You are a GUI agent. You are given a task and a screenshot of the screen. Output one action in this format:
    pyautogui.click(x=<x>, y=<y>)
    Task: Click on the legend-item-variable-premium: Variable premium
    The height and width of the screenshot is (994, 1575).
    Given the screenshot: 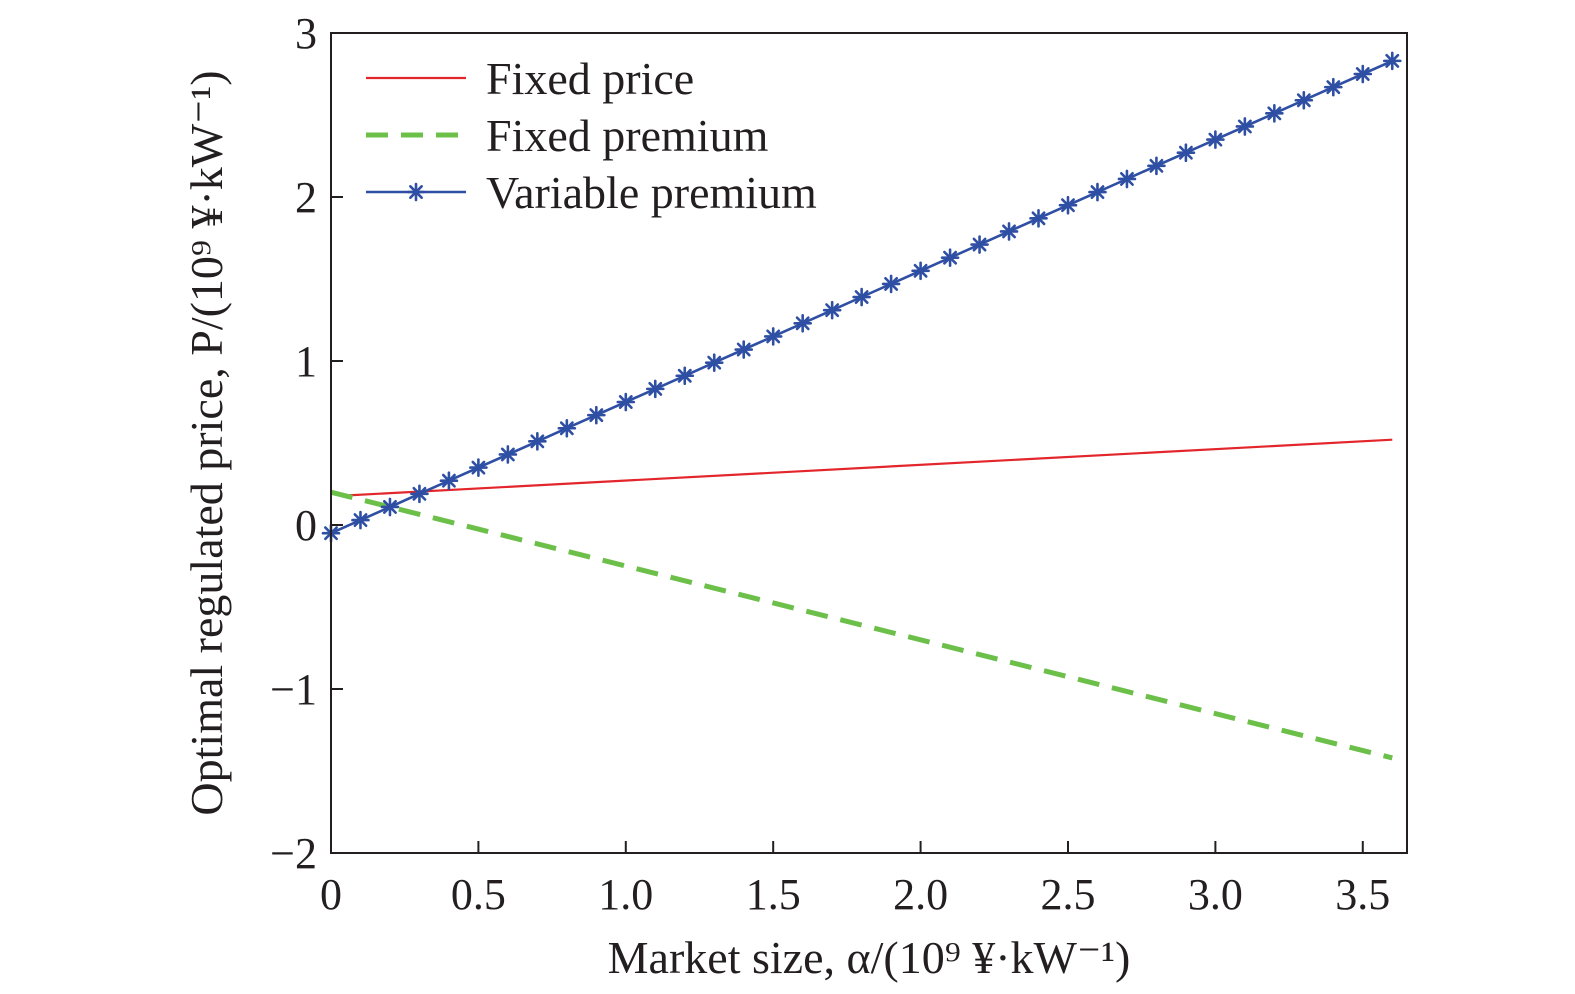 What is the action you would take?
    pyautogui.click(x=591, y=192)
    